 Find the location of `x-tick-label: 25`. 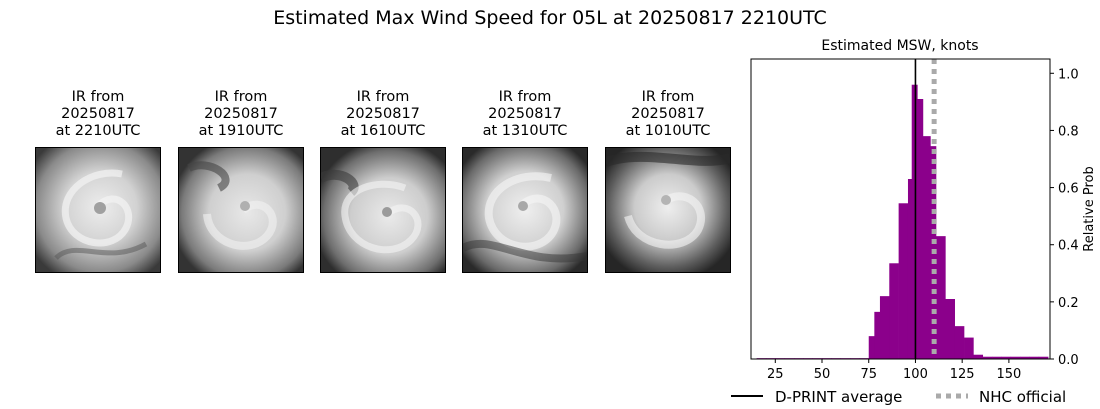

x-tick-label: 25 is located at coordinates (775, 374).